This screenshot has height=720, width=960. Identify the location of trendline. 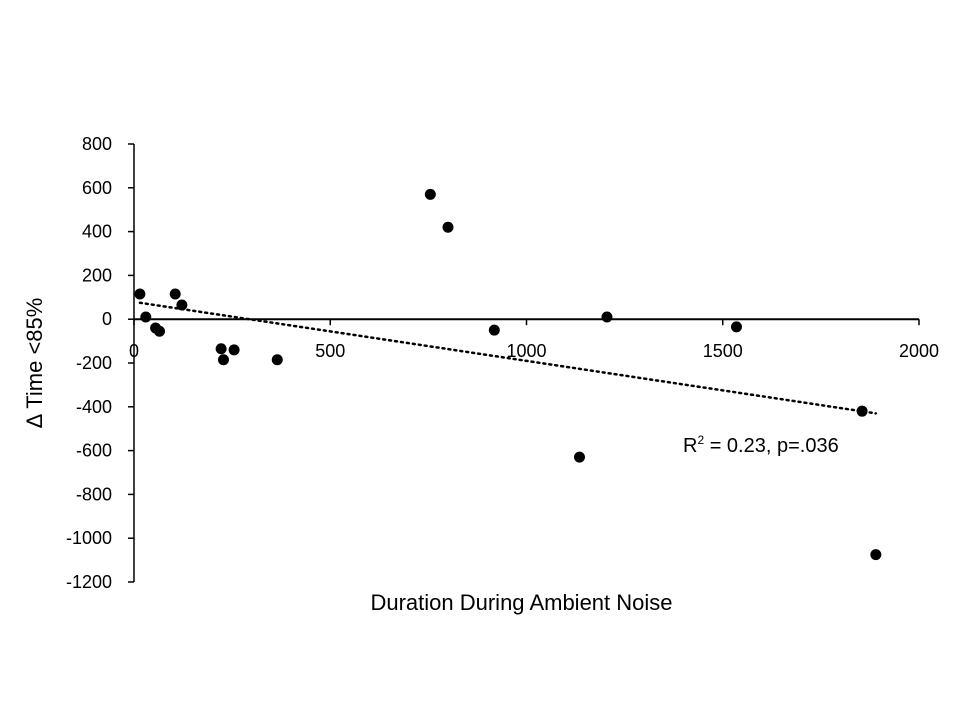
(508, 358).